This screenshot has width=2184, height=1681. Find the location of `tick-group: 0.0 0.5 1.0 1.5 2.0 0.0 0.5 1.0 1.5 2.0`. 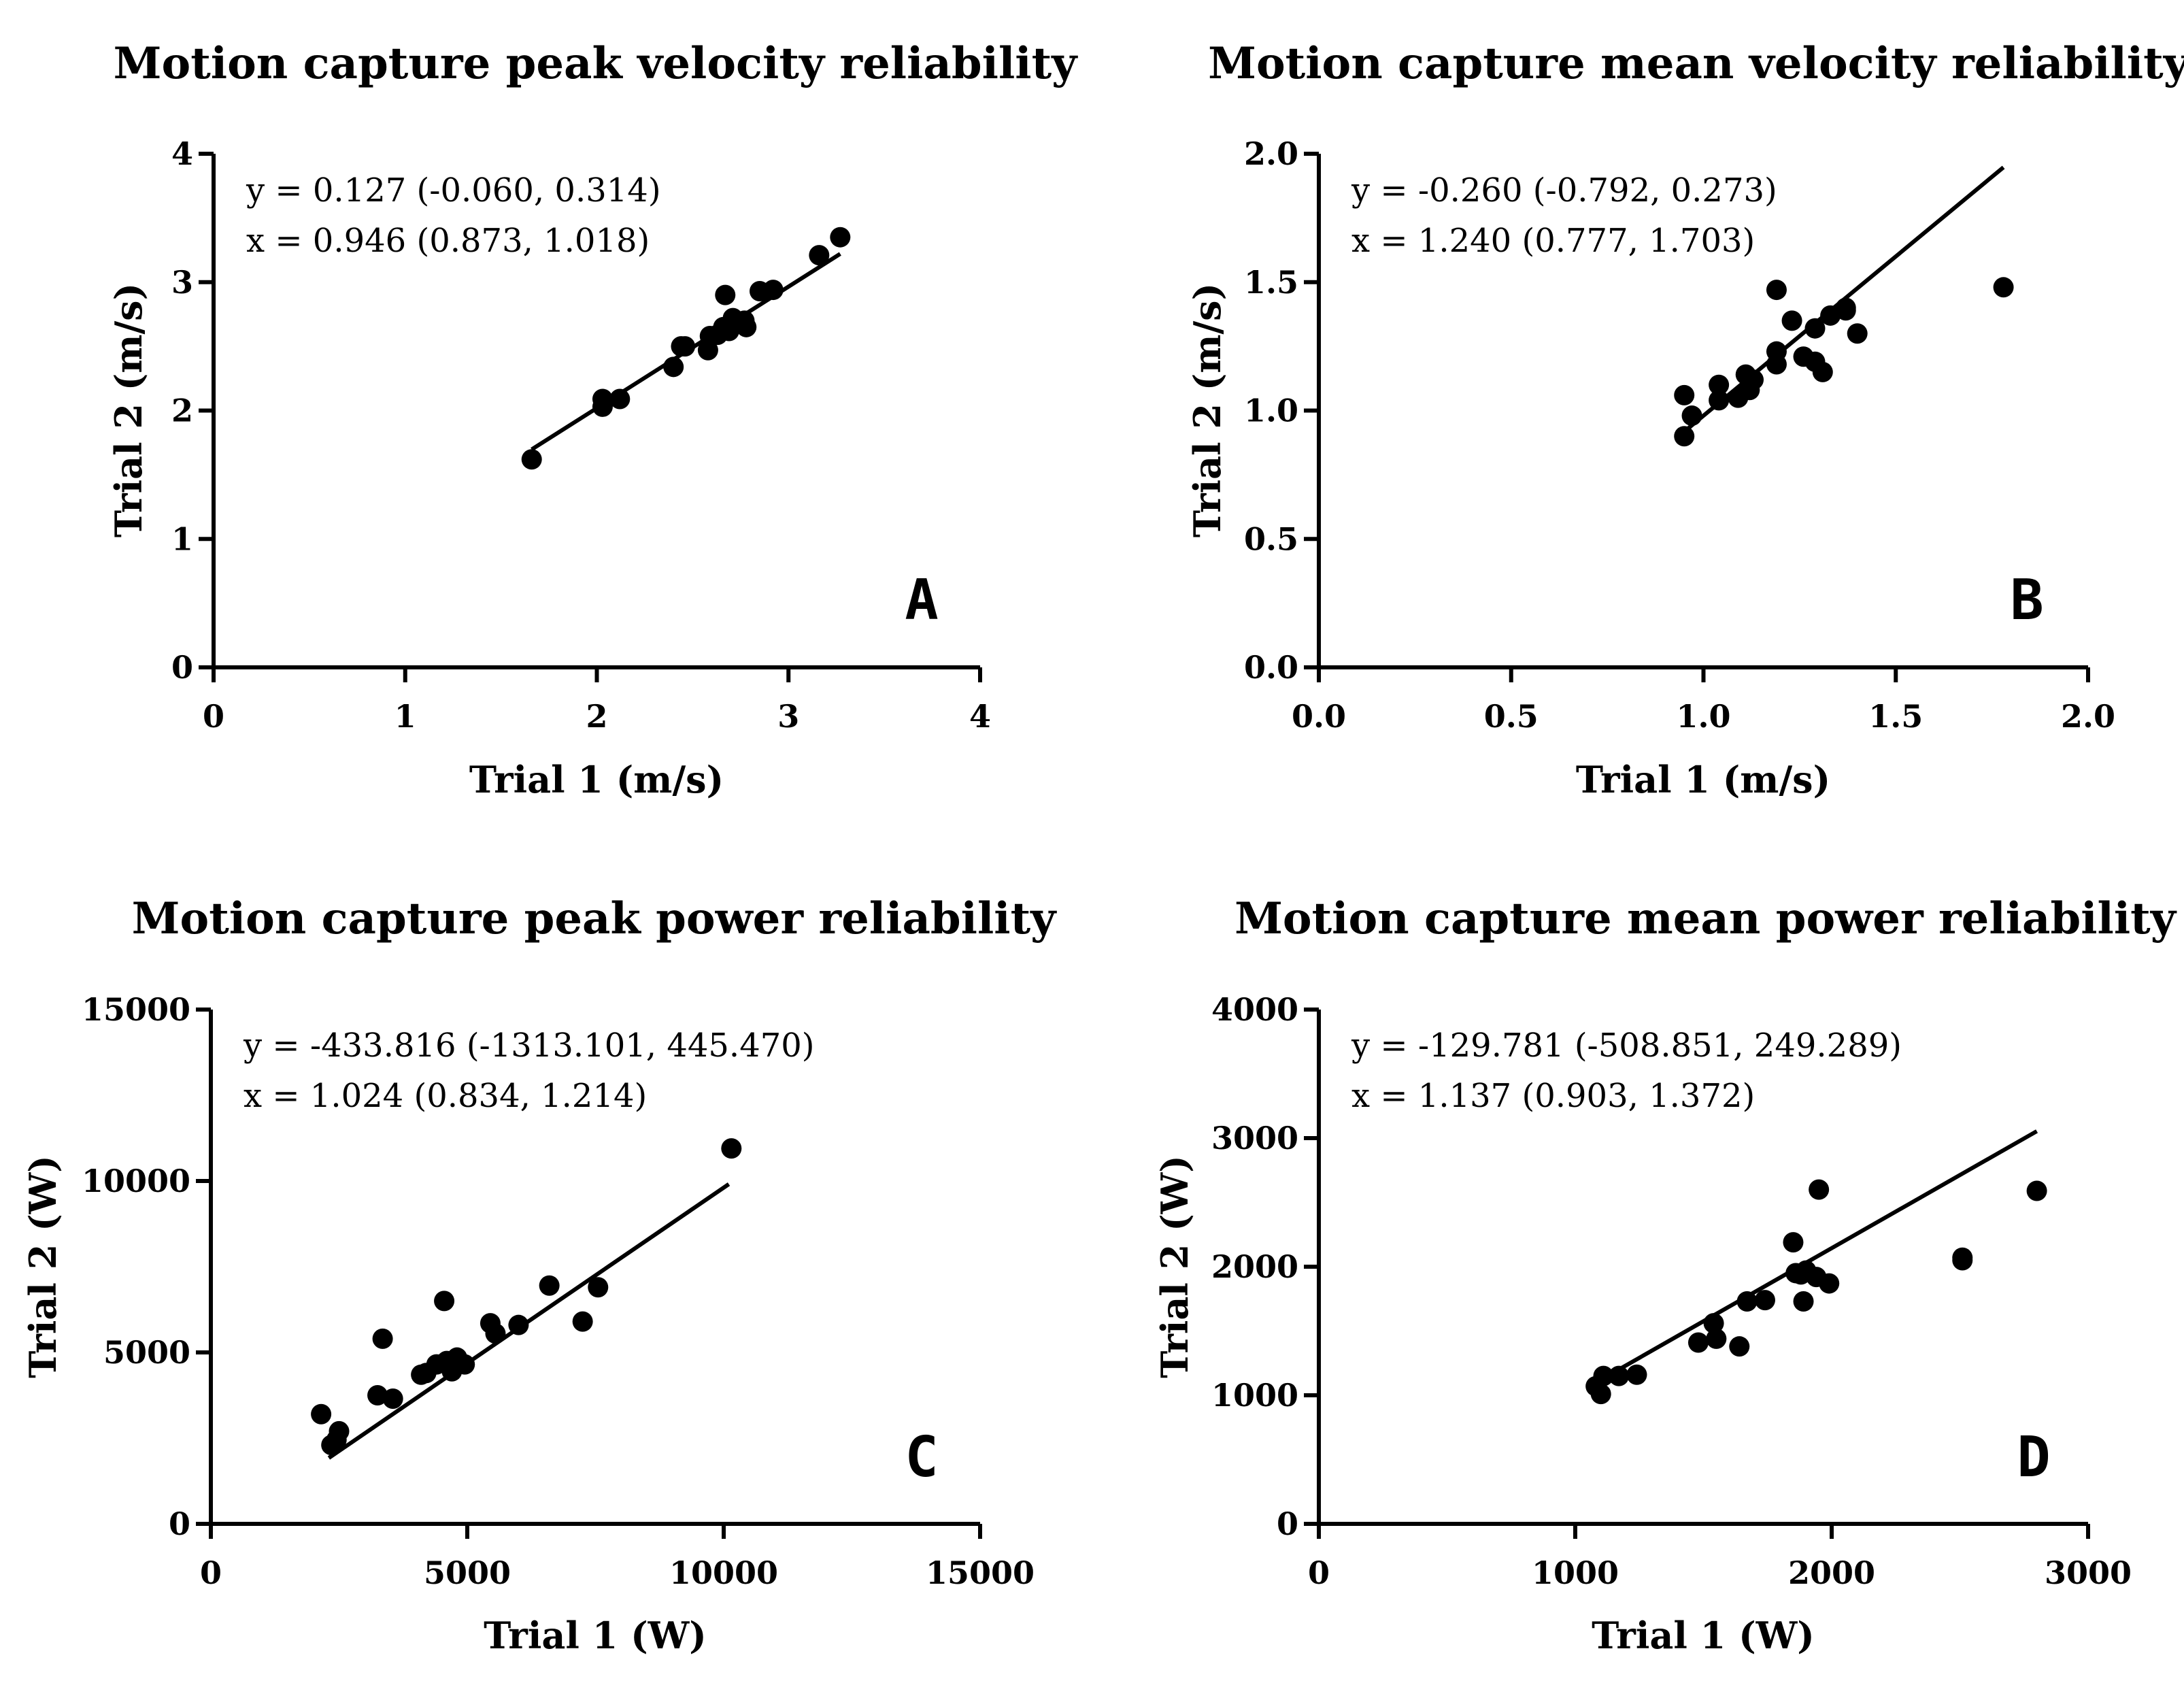

tick-group: 0.0 0.5 1.0 1.5 2.0 0.0 0.5 1.0 1.5 2.0 is located at coordinates (1679, 435).